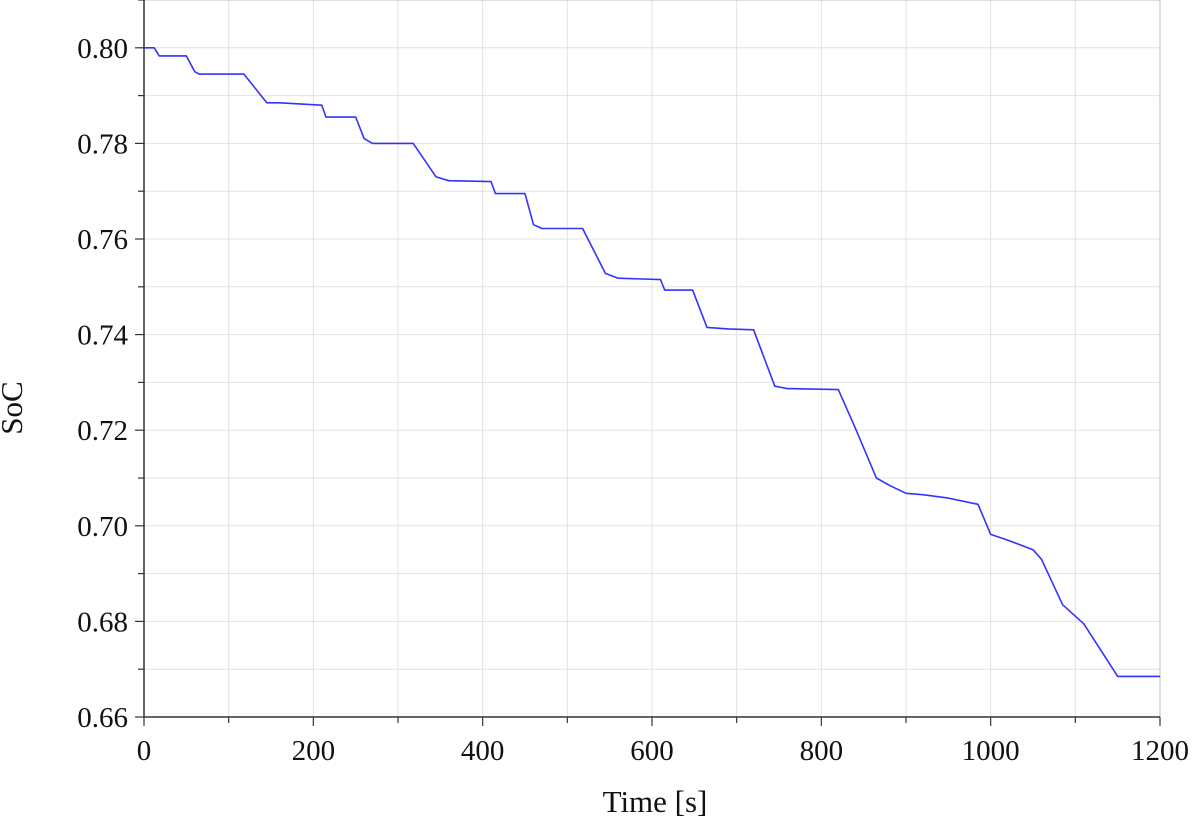 This screenshot has width=1200, height=819. What do you see at coordinates (483, 751) in the screenshot?
I see `x-tick-label: 400` at bounding box center [483, 751].